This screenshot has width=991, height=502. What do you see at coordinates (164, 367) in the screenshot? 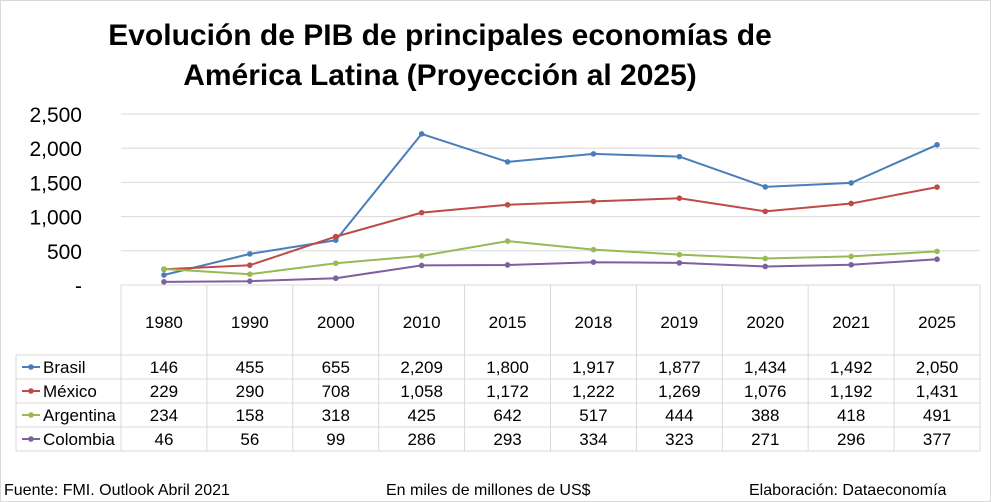
I see `data-label: 146` at bounding box center [164, 367].